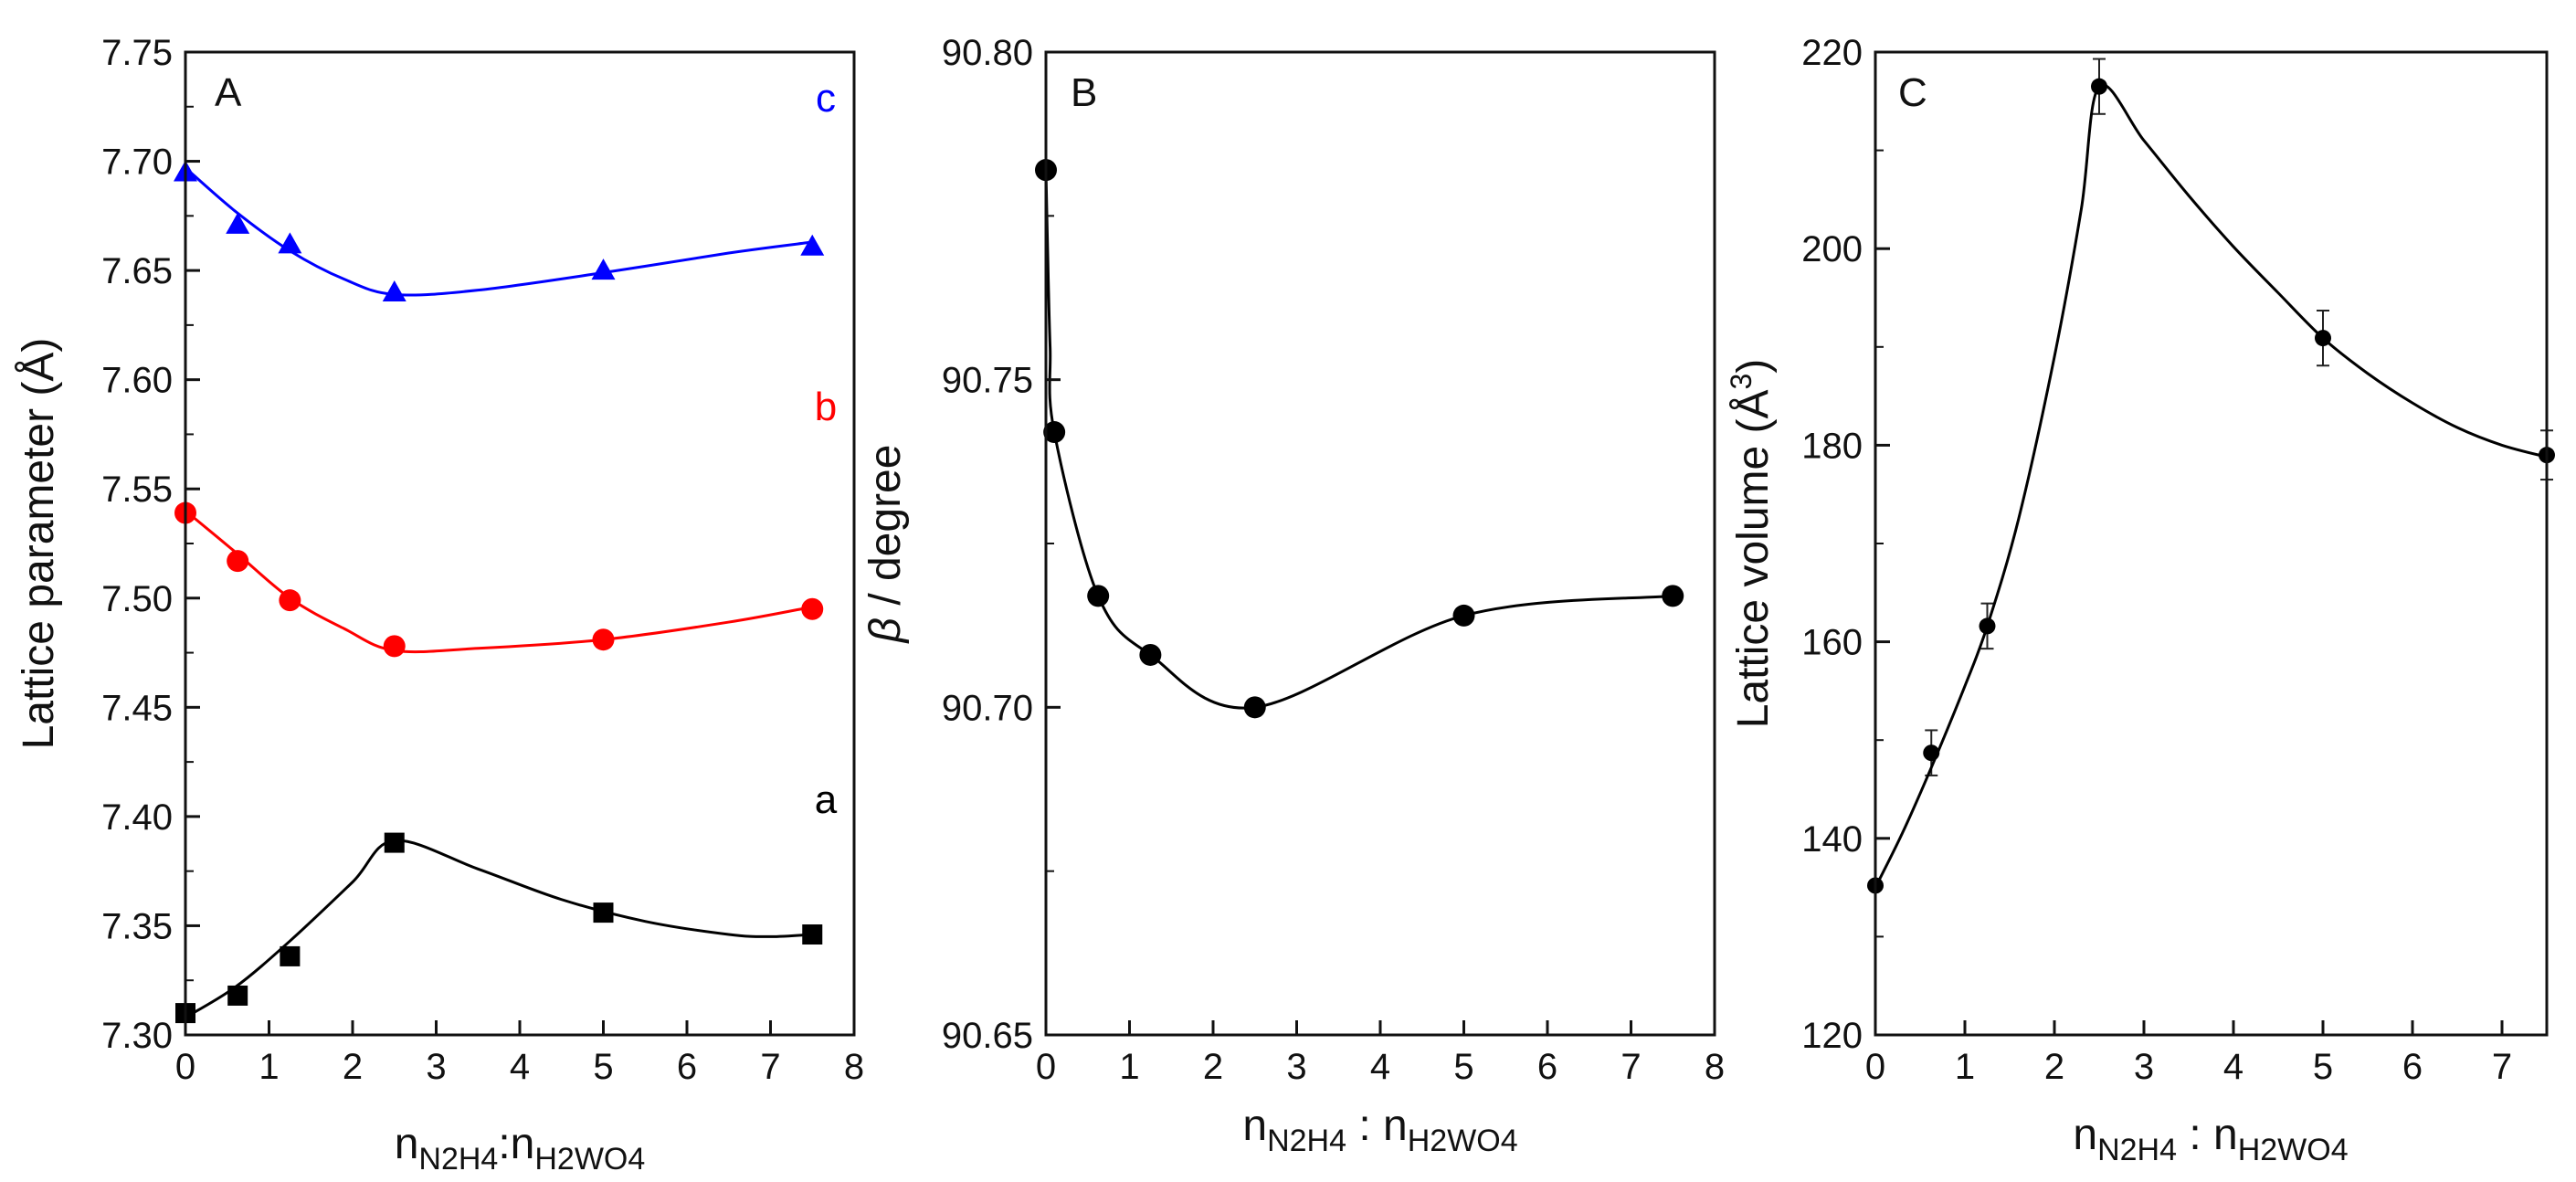  I want to click on y-tick-label: 7.70, so click(137, 162).